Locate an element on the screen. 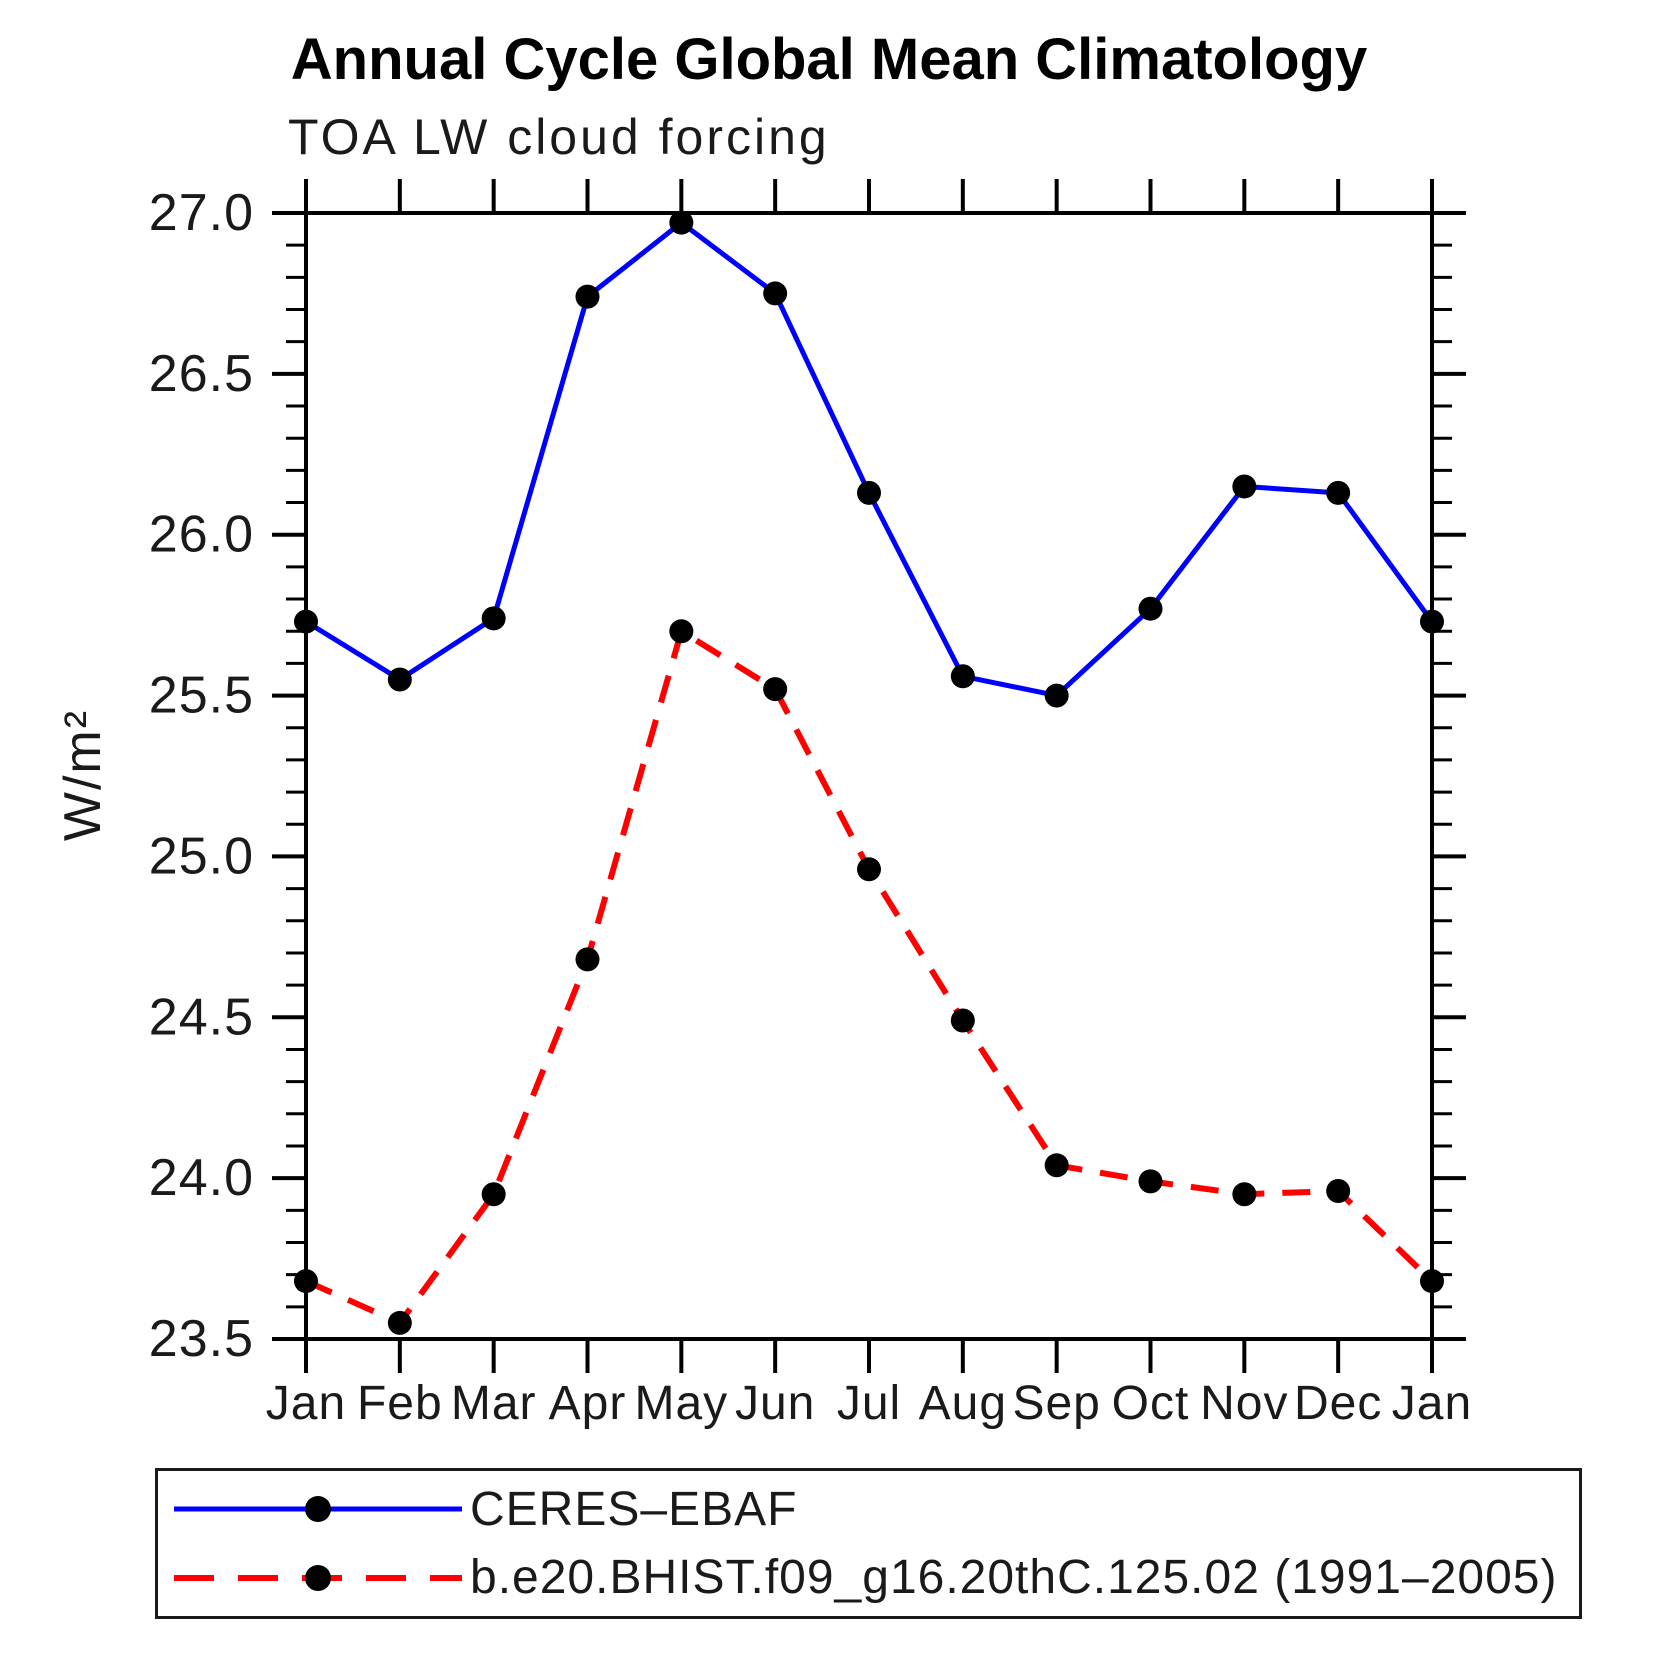 The image size is (1658, 1658). y-tick-label: 23.5 is located at coordinates (201, 1339).